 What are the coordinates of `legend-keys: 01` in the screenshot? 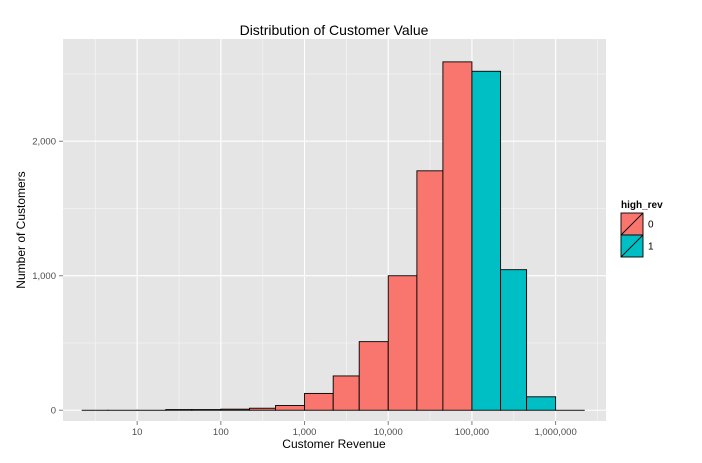 It's located at (637, 235).